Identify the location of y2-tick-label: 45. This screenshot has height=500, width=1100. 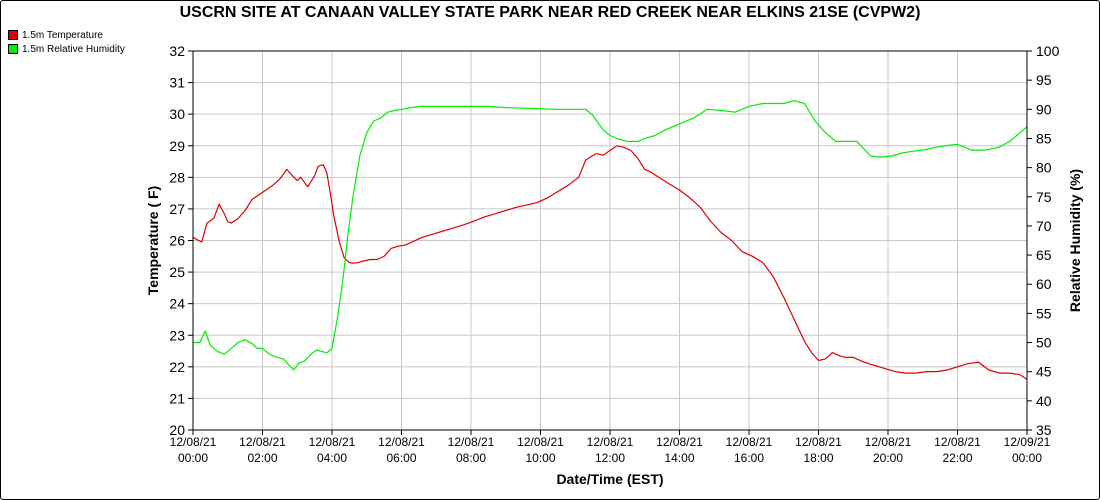
(1044, 372).